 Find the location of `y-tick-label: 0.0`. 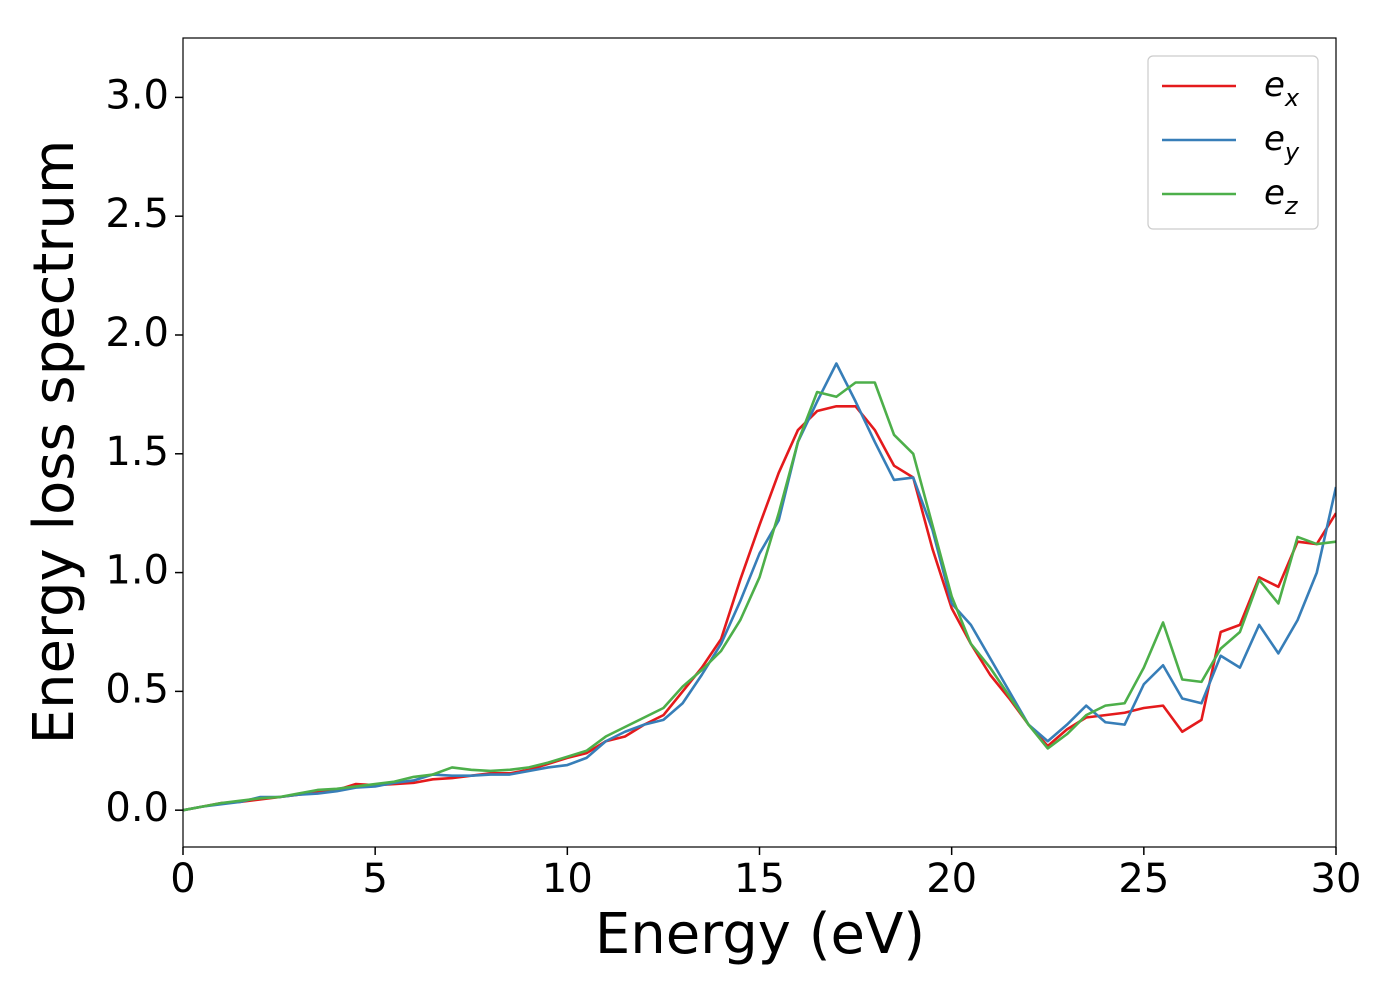

y-tick-label: 0.0 is located at coordinates (137, 808).